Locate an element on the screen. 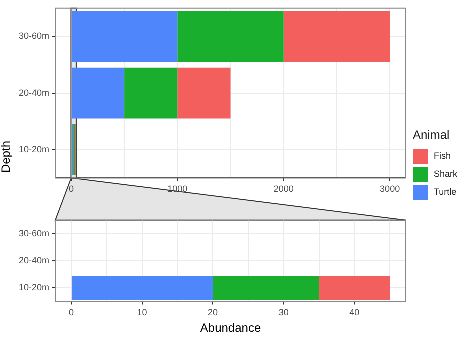 Image resolution: width=474 pixels, height=338 pixels. x-tick-label: 3000 is located at coordinates (390, 189).